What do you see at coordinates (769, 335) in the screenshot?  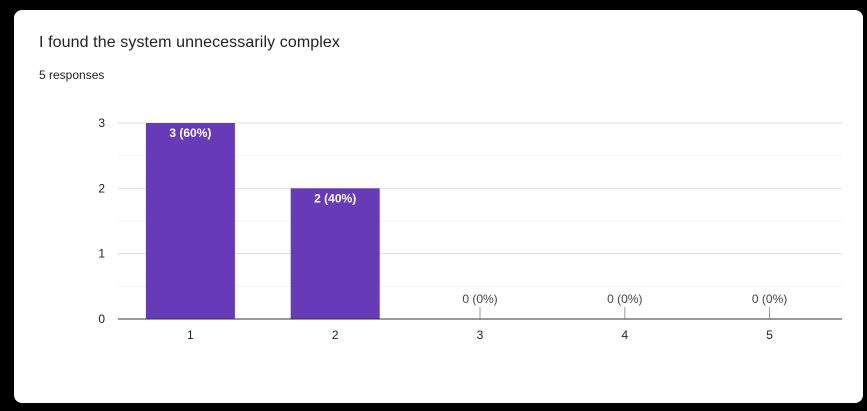 I see `x-tick-label: 5` at bounding box center [769, 335].